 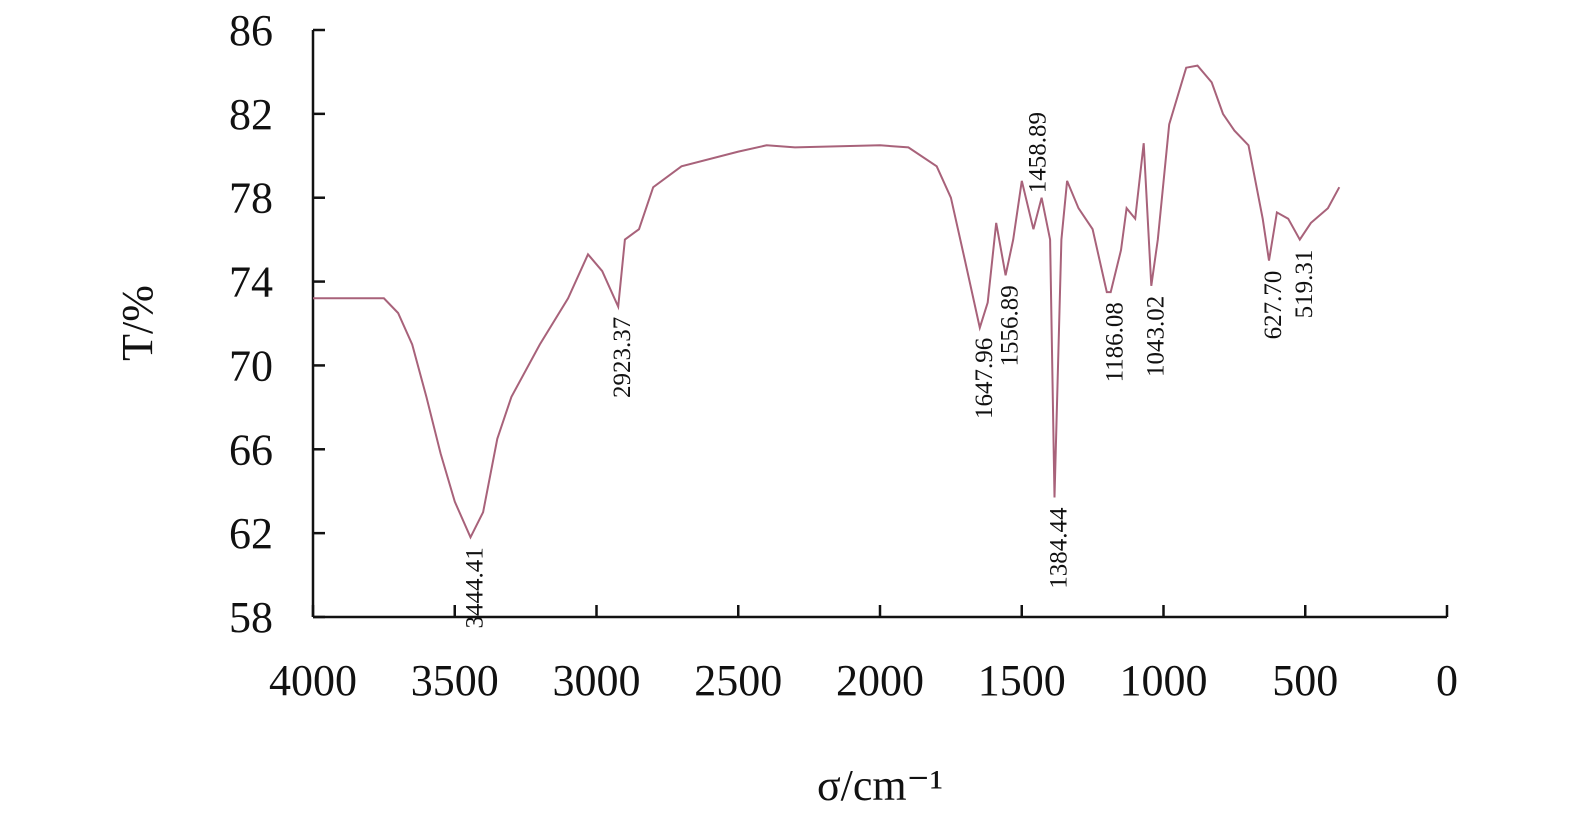 What do you see at coordinates (984, 378) in the screenshot?
I see `peak-label: 1647.96` at bounding box center [984, 378].